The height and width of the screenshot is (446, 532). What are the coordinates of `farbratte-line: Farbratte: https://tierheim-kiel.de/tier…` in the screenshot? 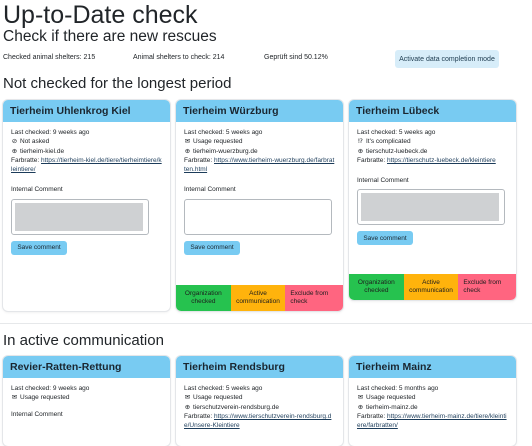 It's located at (86, 165).